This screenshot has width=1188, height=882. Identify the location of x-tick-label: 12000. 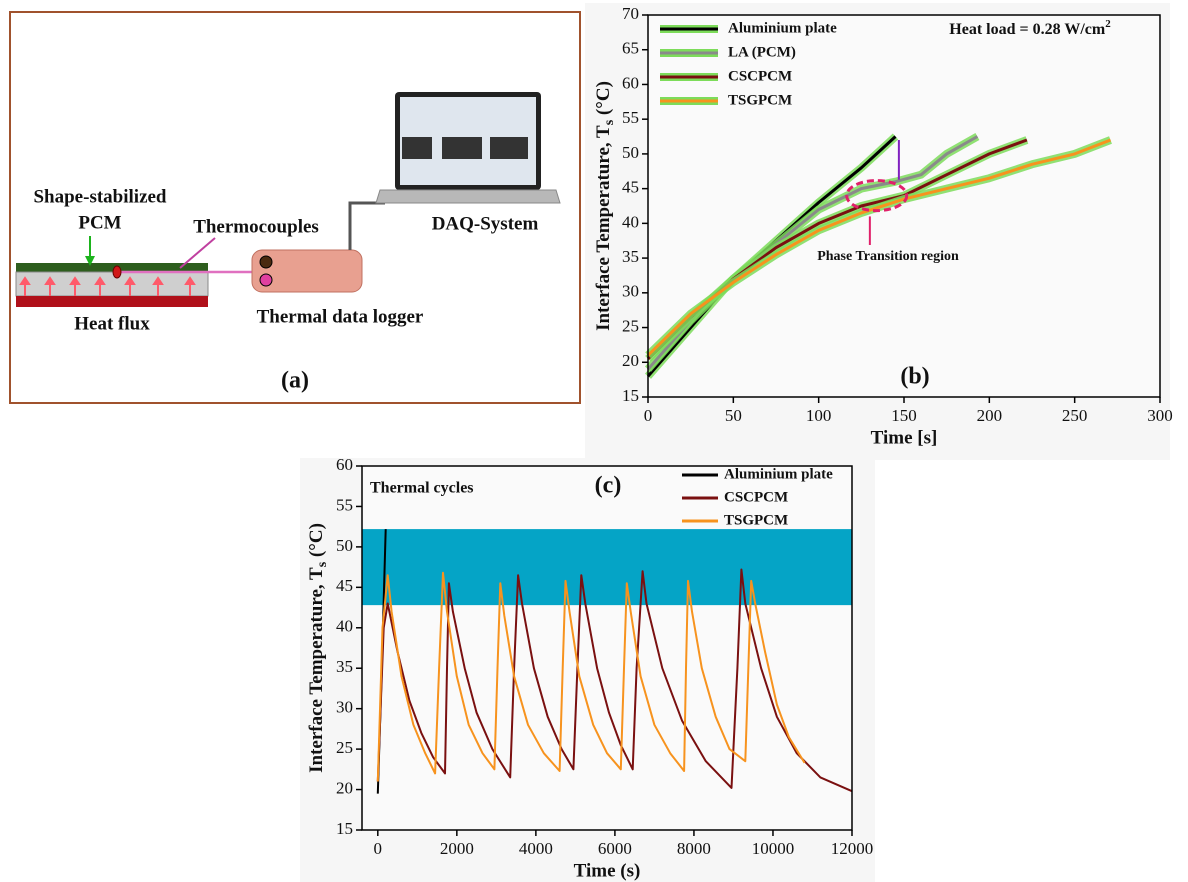
(852, 848).